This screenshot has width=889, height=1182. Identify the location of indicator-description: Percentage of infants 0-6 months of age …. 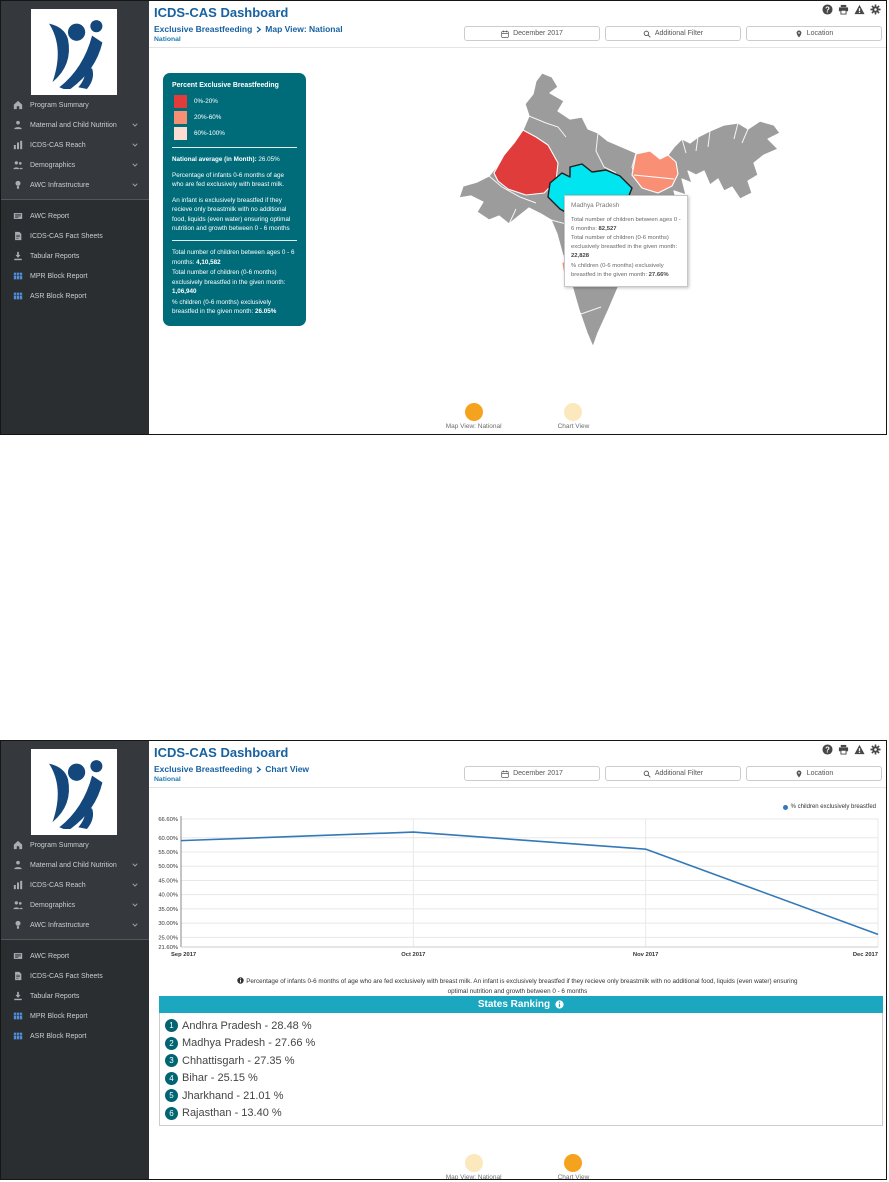
(228, 180).